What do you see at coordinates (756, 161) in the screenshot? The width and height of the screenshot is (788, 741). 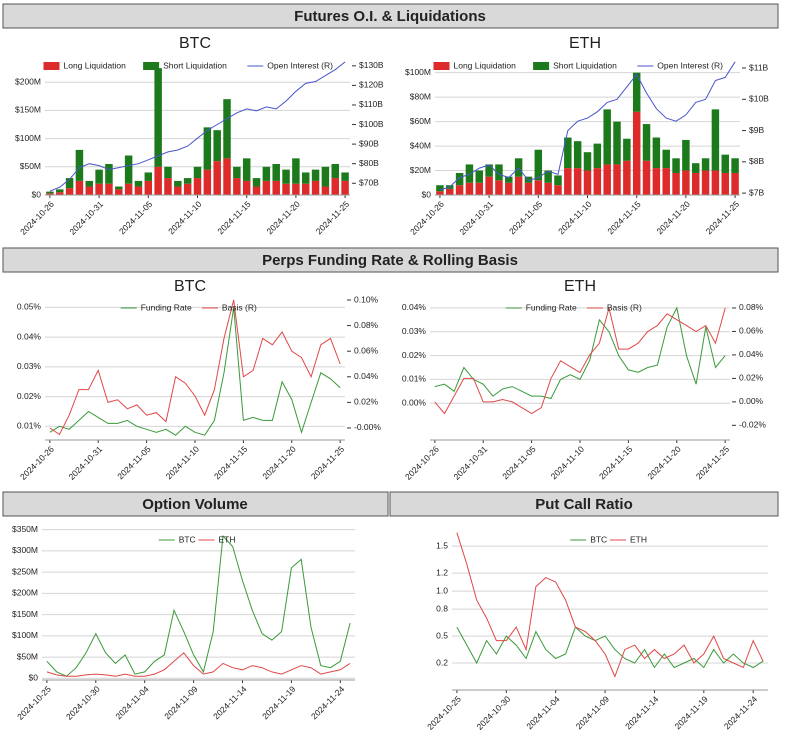 I see `y2-tick-label: $8B` at bounding box center [756, 161].